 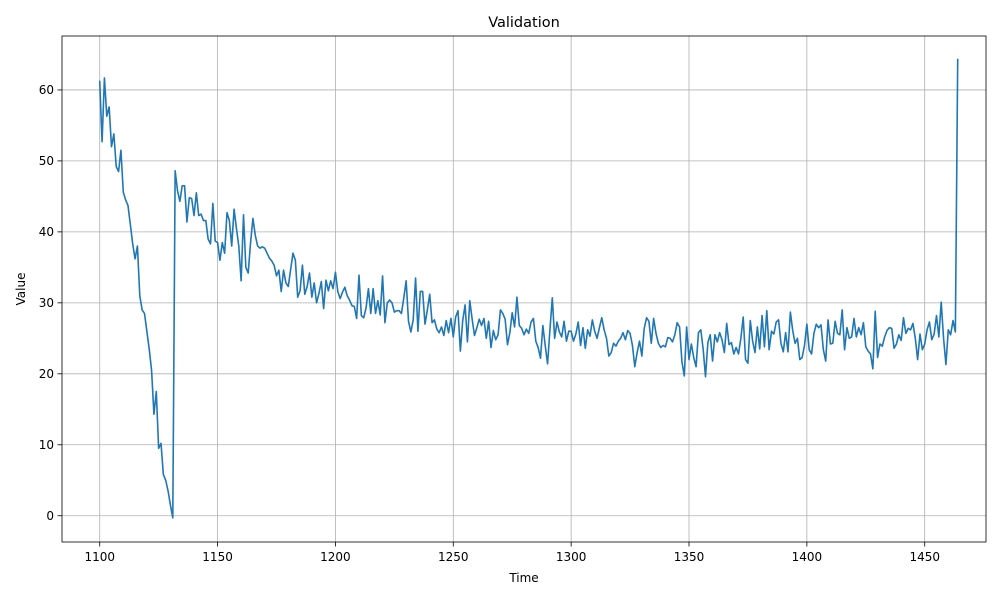 What do you see at coordinates (453, 557) in the screenshot?
I see `x-tick-label: 1250` at bounding box center [453, 557].